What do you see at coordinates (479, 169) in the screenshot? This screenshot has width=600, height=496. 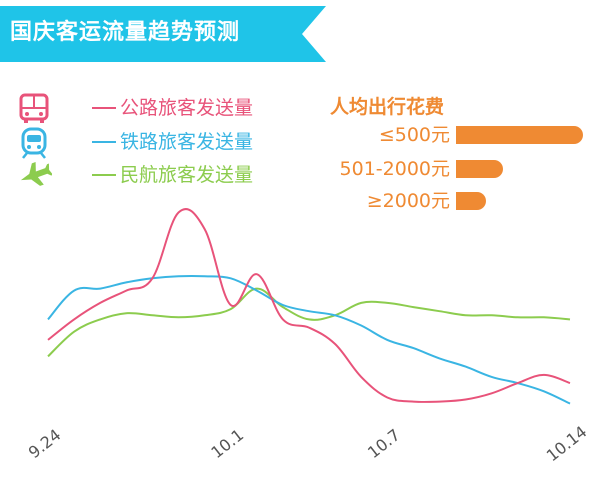 I see `spending-bar-mid` at bounding box center [479, 169].